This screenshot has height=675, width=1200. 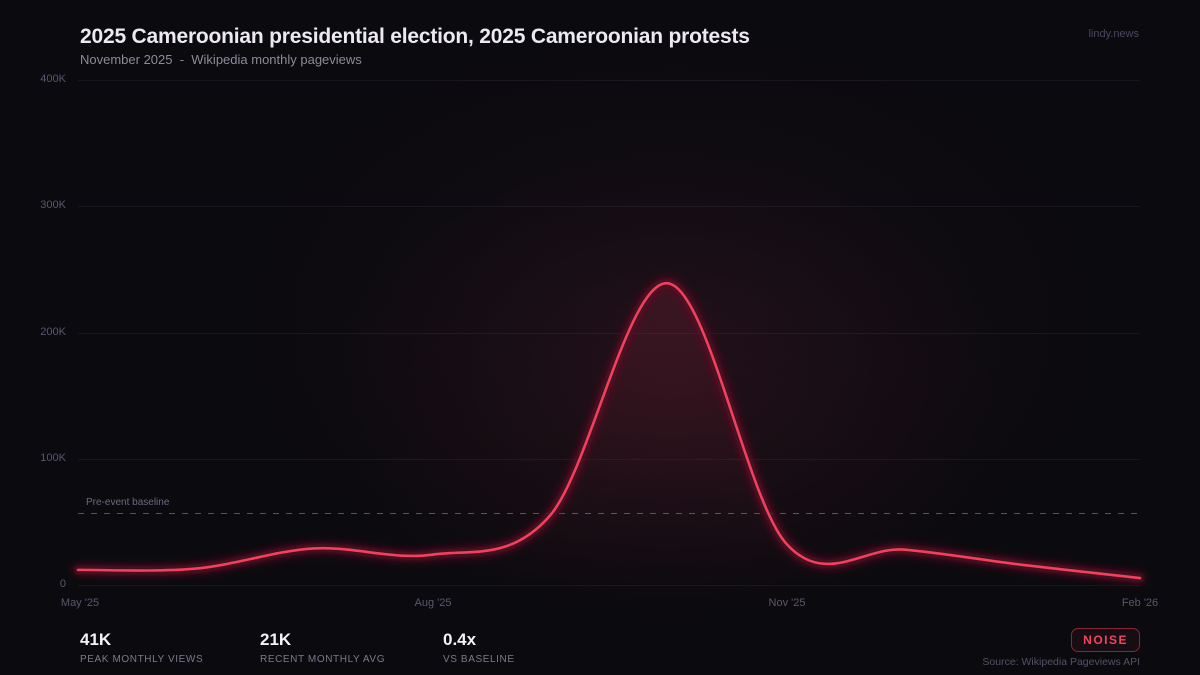 I want to click on stat-value: 21K, so click(x=276, y=639).